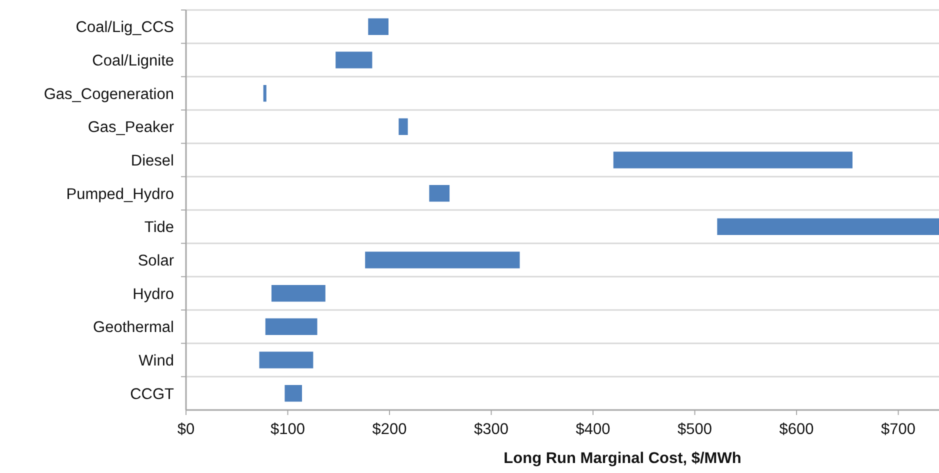 This screenshot has height=473, width=939. What do you see at coordinates (390, 429) in the screenshot?
I see `x-tick-label: $200` at bounding box center [390, 429].